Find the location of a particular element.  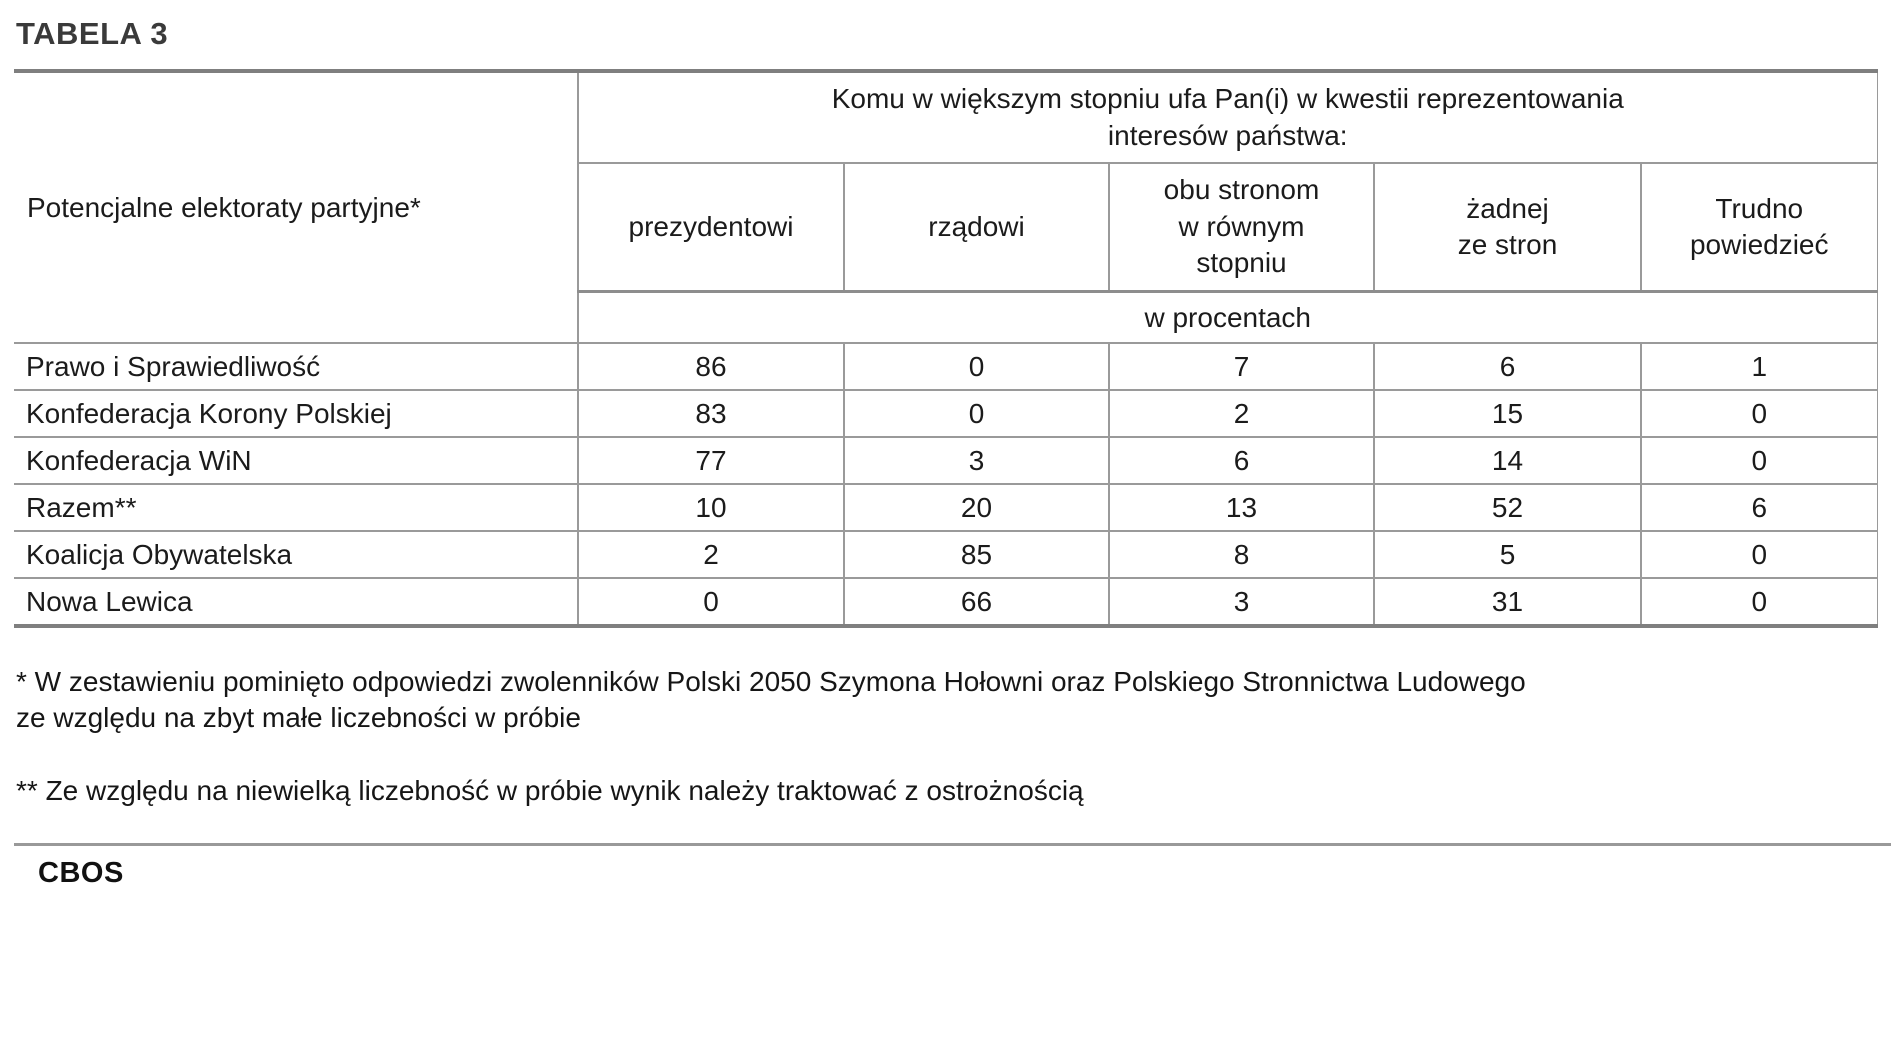

value-cell: 52 is located at coordinates (1507, 507).